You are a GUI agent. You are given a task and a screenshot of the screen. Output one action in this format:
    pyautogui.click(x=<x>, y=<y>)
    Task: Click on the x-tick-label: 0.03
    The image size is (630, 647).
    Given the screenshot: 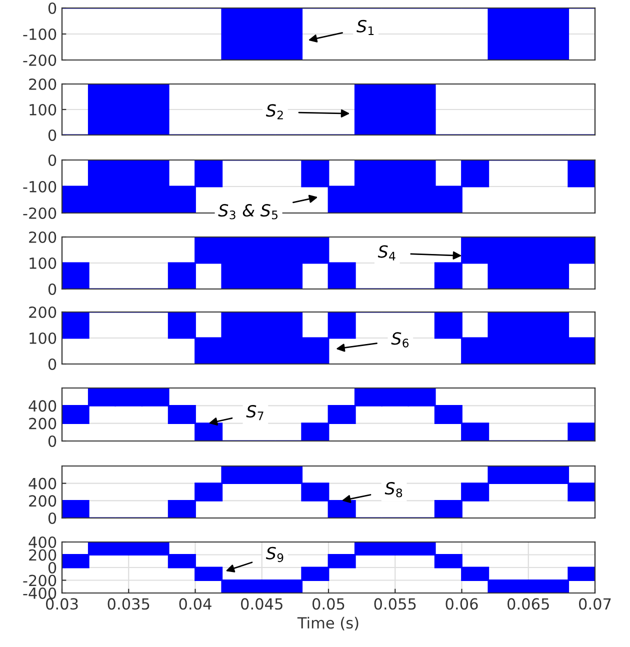 What is the action you would take?
    pyautogui.click(x=62, y=604)
    